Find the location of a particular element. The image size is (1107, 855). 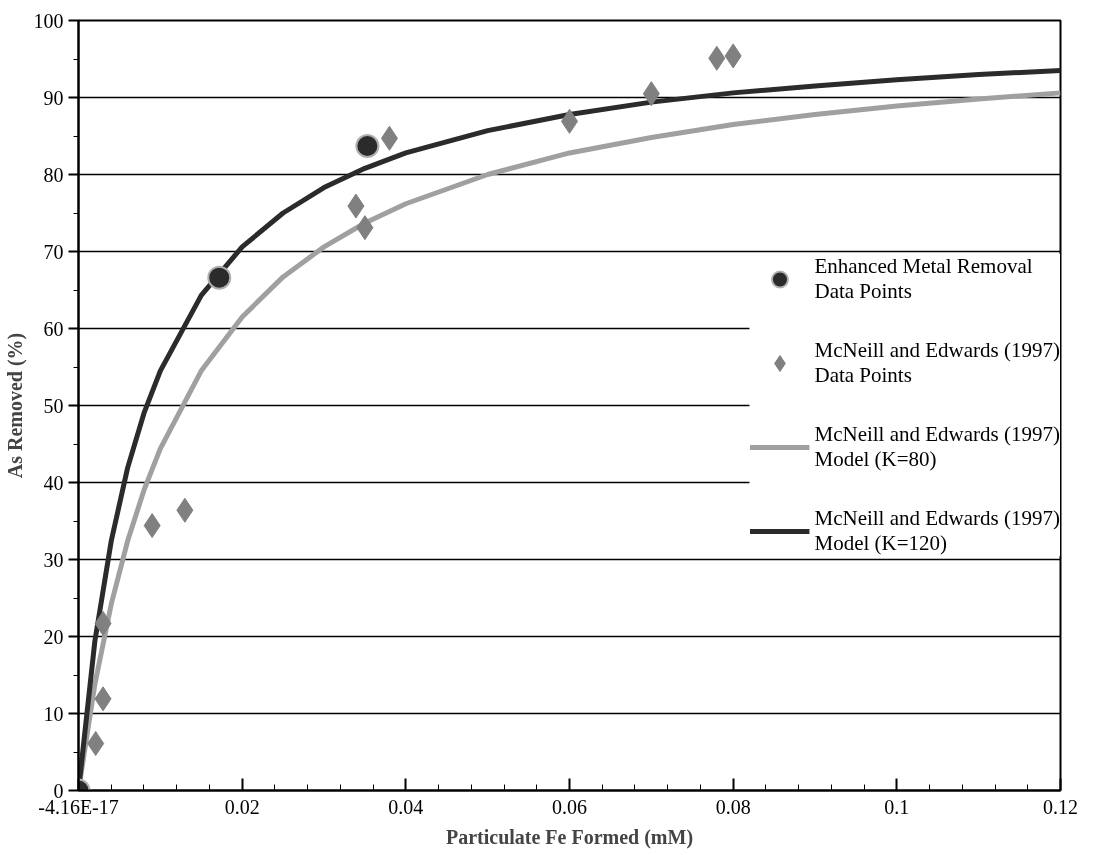

x-tick-label: 0.04 is located at coordinates (406, 806).